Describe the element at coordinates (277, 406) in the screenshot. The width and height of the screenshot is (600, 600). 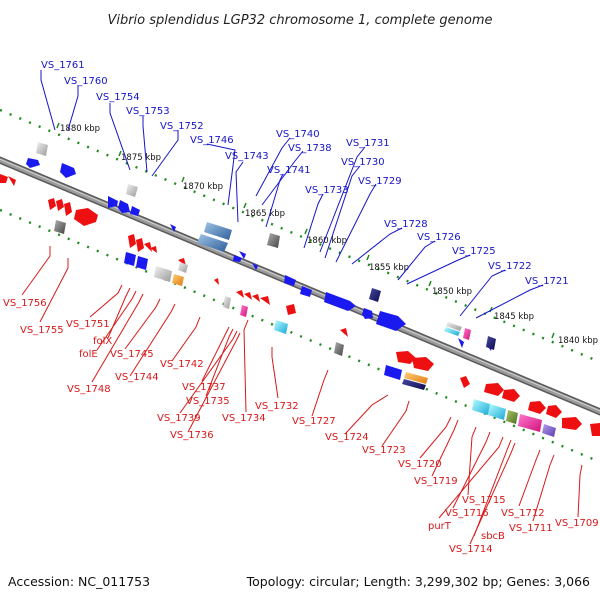
I see `gene-label-vs-1732: VS_1732` at that location.